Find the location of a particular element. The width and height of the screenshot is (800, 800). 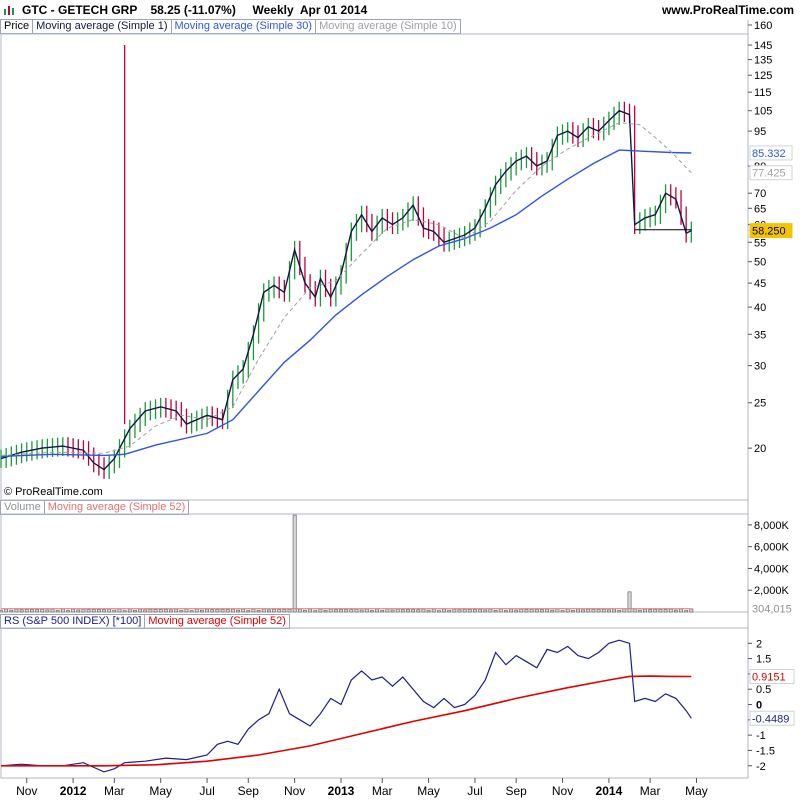

legend-ma1: Moving average (Simple 1) is located at coordinates (102, 26).